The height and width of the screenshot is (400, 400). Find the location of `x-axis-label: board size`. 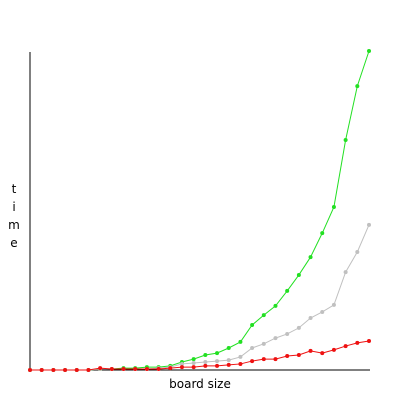

x-axis-label: board size is located at coordinates (200, 384).